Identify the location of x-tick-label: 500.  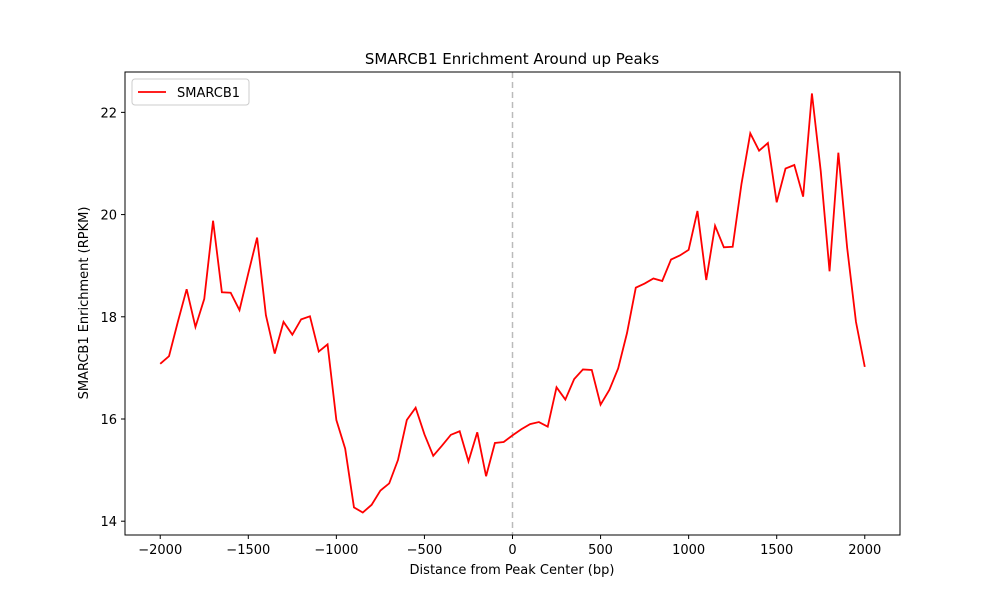
(600, 550).